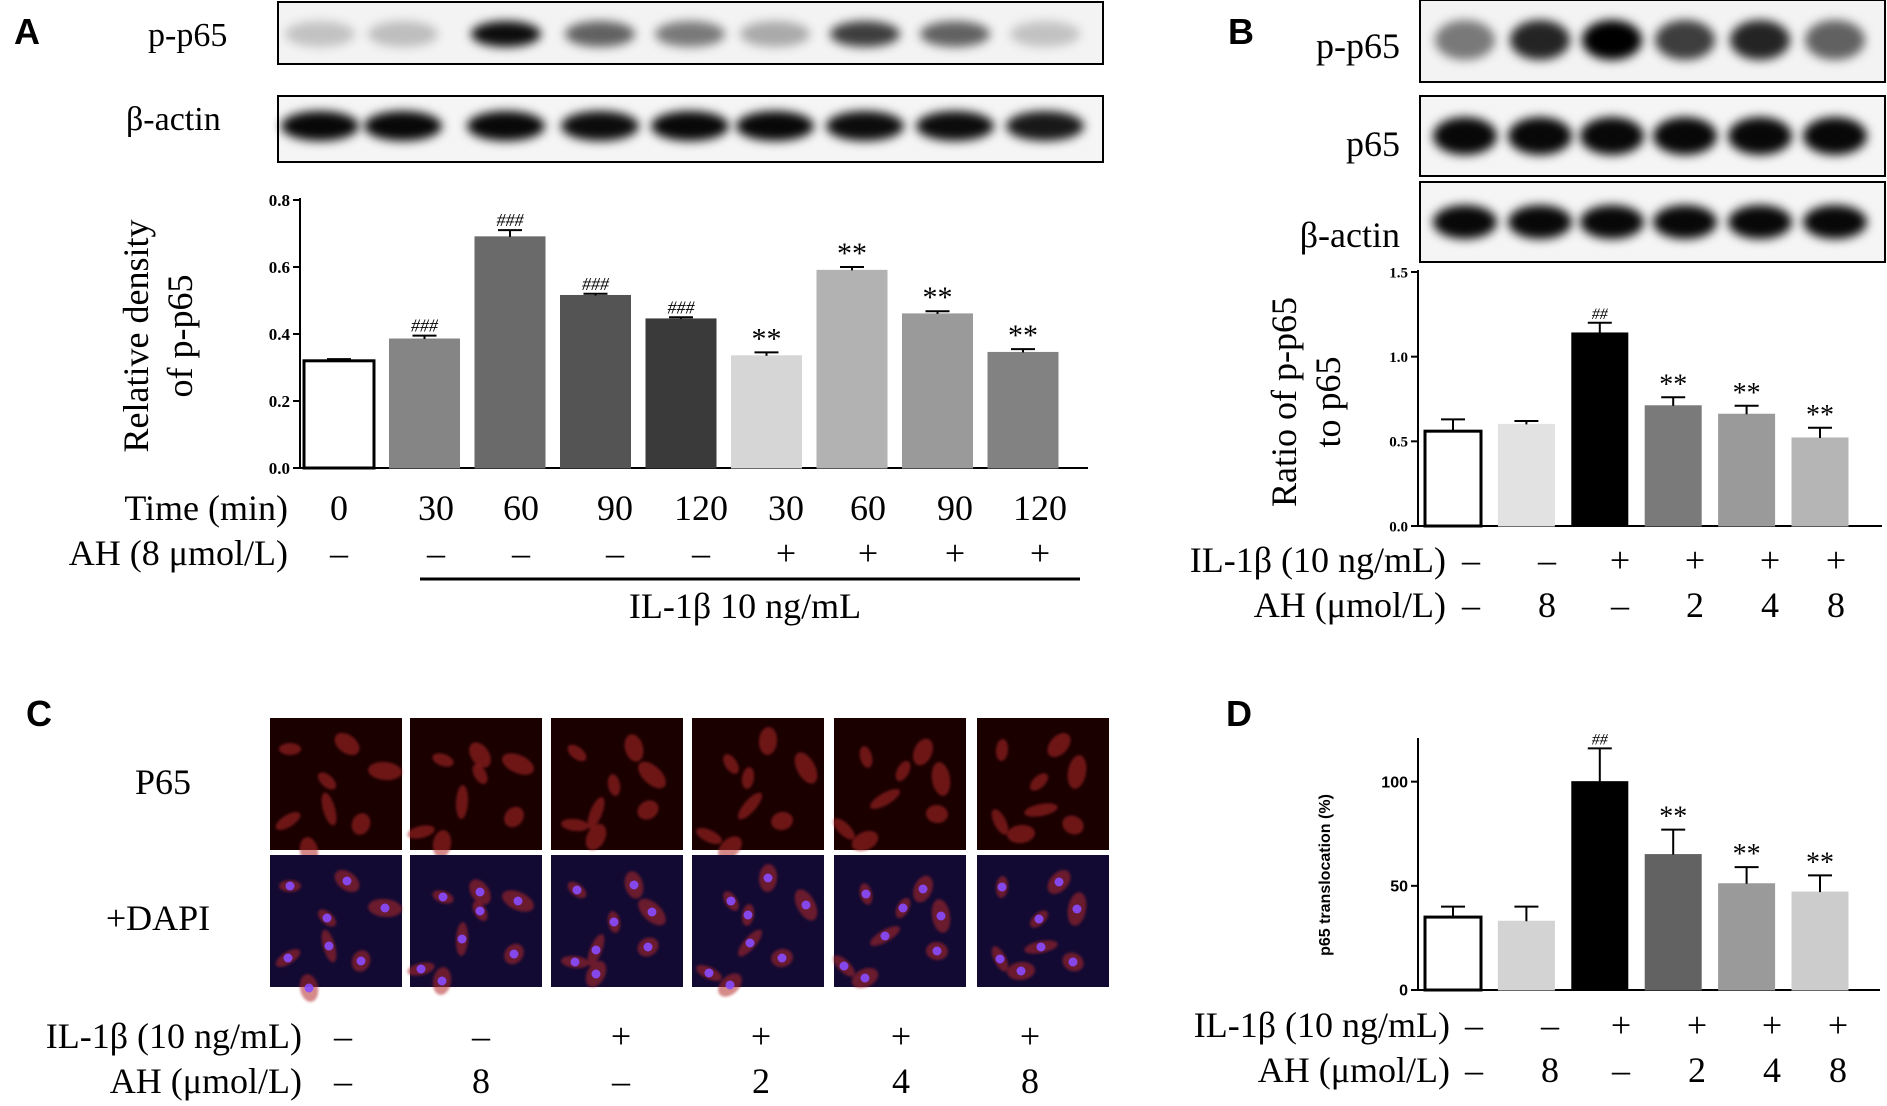 The image size is (1887, 1106). I want to click on panel-b-condition-rows: – – + + + + – 8 – 2 4 8, so click(1653, 582).